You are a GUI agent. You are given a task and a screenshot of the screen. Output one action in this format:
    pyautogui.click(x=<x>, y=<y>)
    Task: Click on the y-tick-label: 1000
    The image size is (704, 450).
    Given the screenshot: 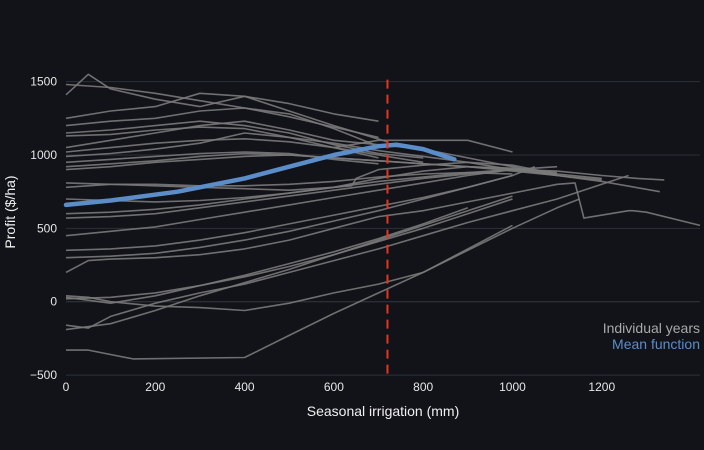 What is the action you would take?
    pyautogui.click(x=43, y=155)
    